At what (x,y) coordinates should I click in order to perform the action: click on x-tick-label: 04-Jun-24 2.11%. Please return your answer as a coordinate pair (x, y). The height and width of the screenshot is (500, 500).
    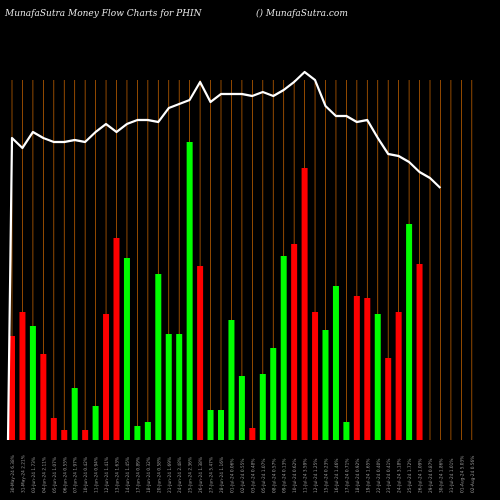
    Looking at the image, I should click on (44, 475).